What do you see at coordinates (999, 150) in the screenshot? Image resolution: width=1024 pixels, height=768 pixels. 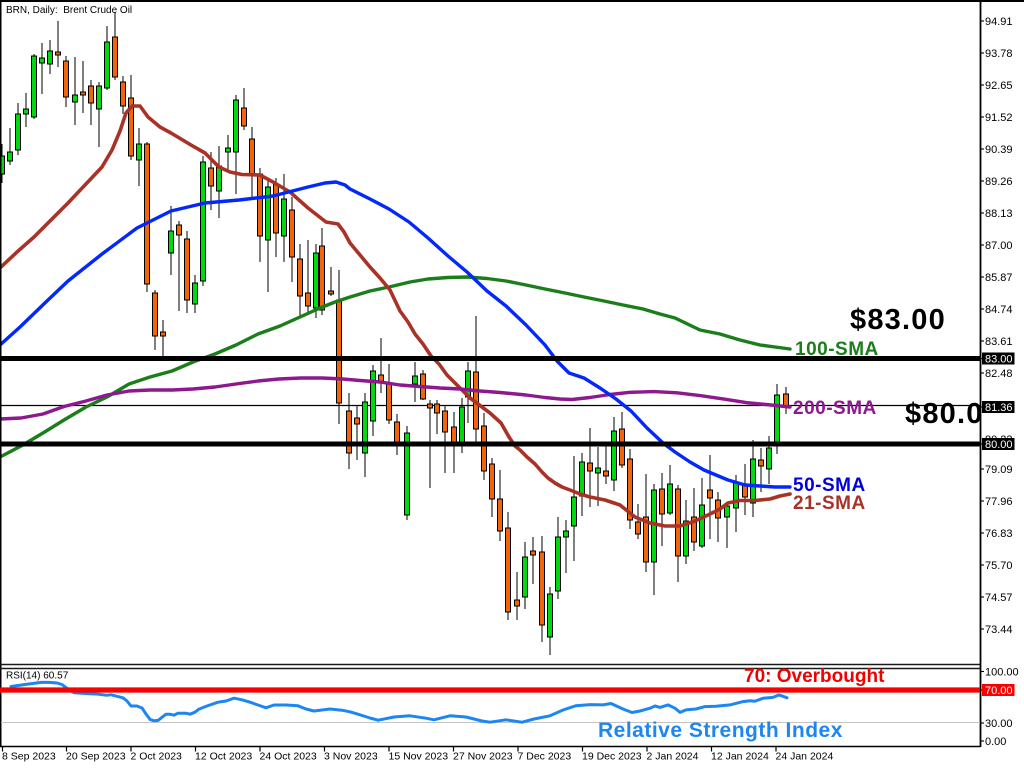 I see `svg-text: 90.39` at bounding box center [999, 150].